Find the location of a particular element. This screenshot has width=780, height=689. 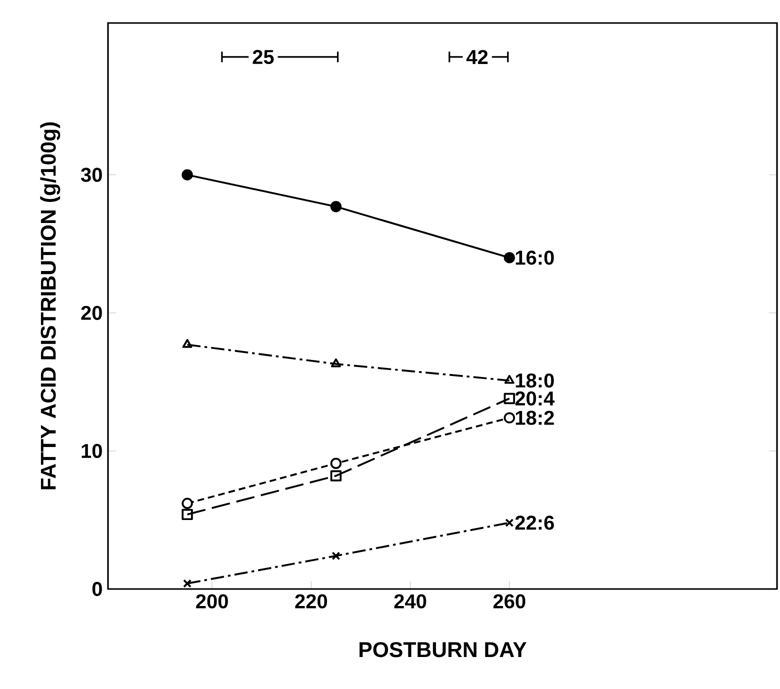

y-tick-label: 20 is located at coordinates (91, 313).